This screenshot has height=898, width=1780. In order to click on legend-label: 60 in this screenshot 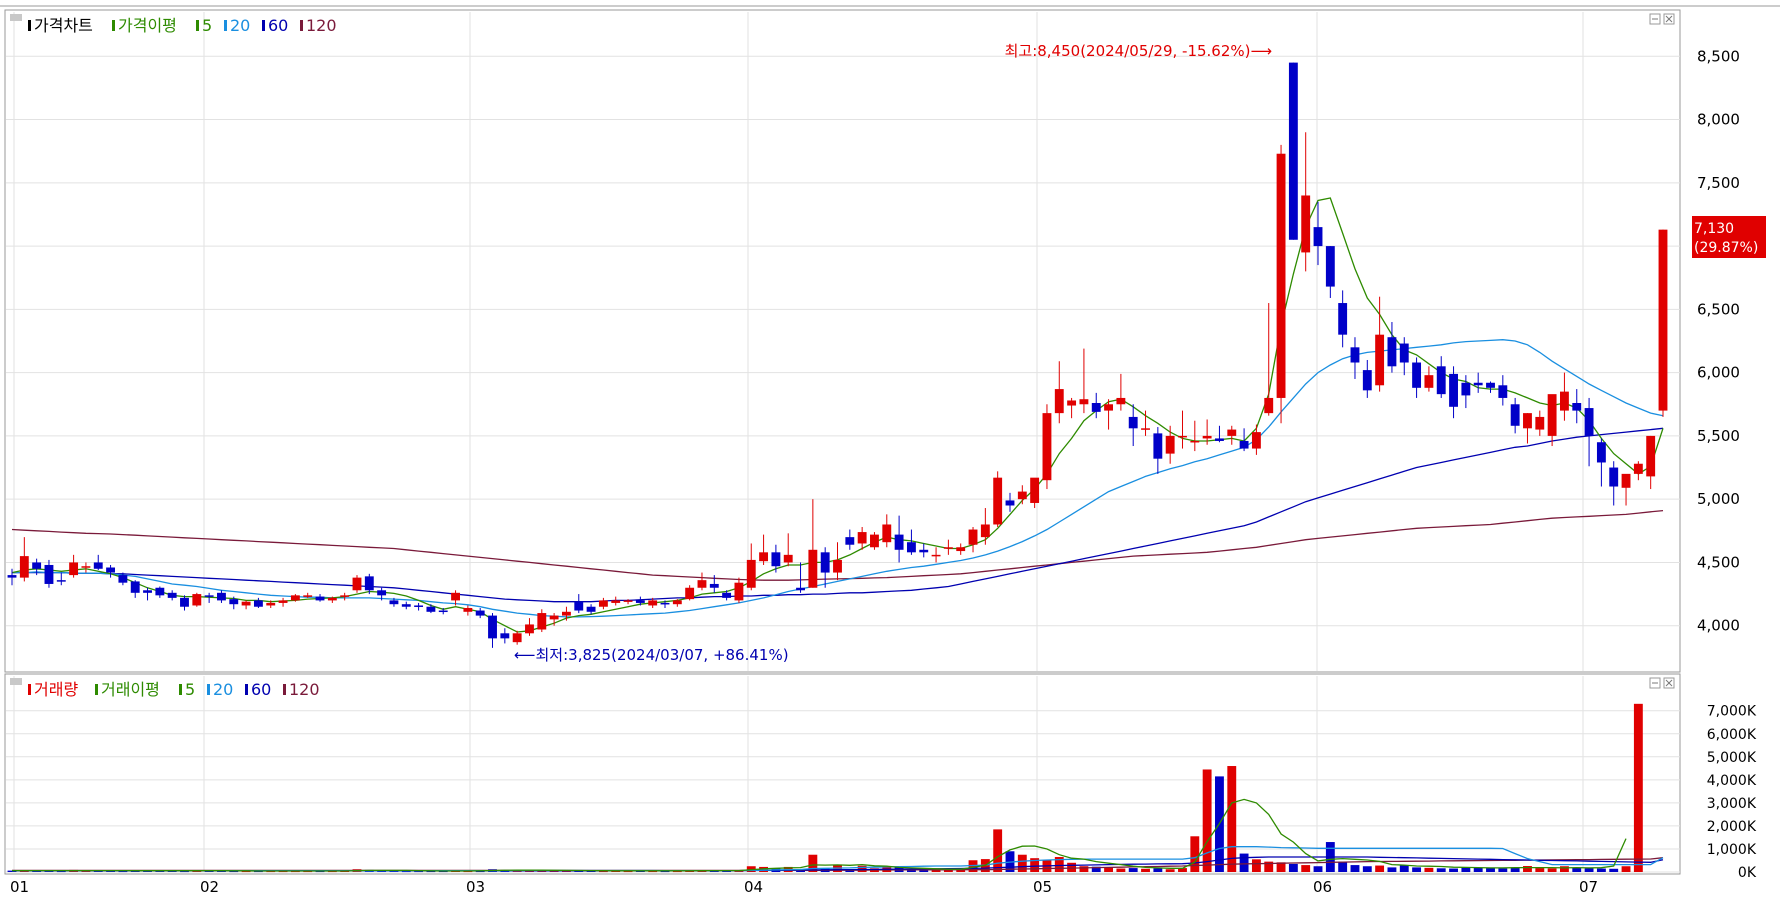, I will do `click(278, 25)`.